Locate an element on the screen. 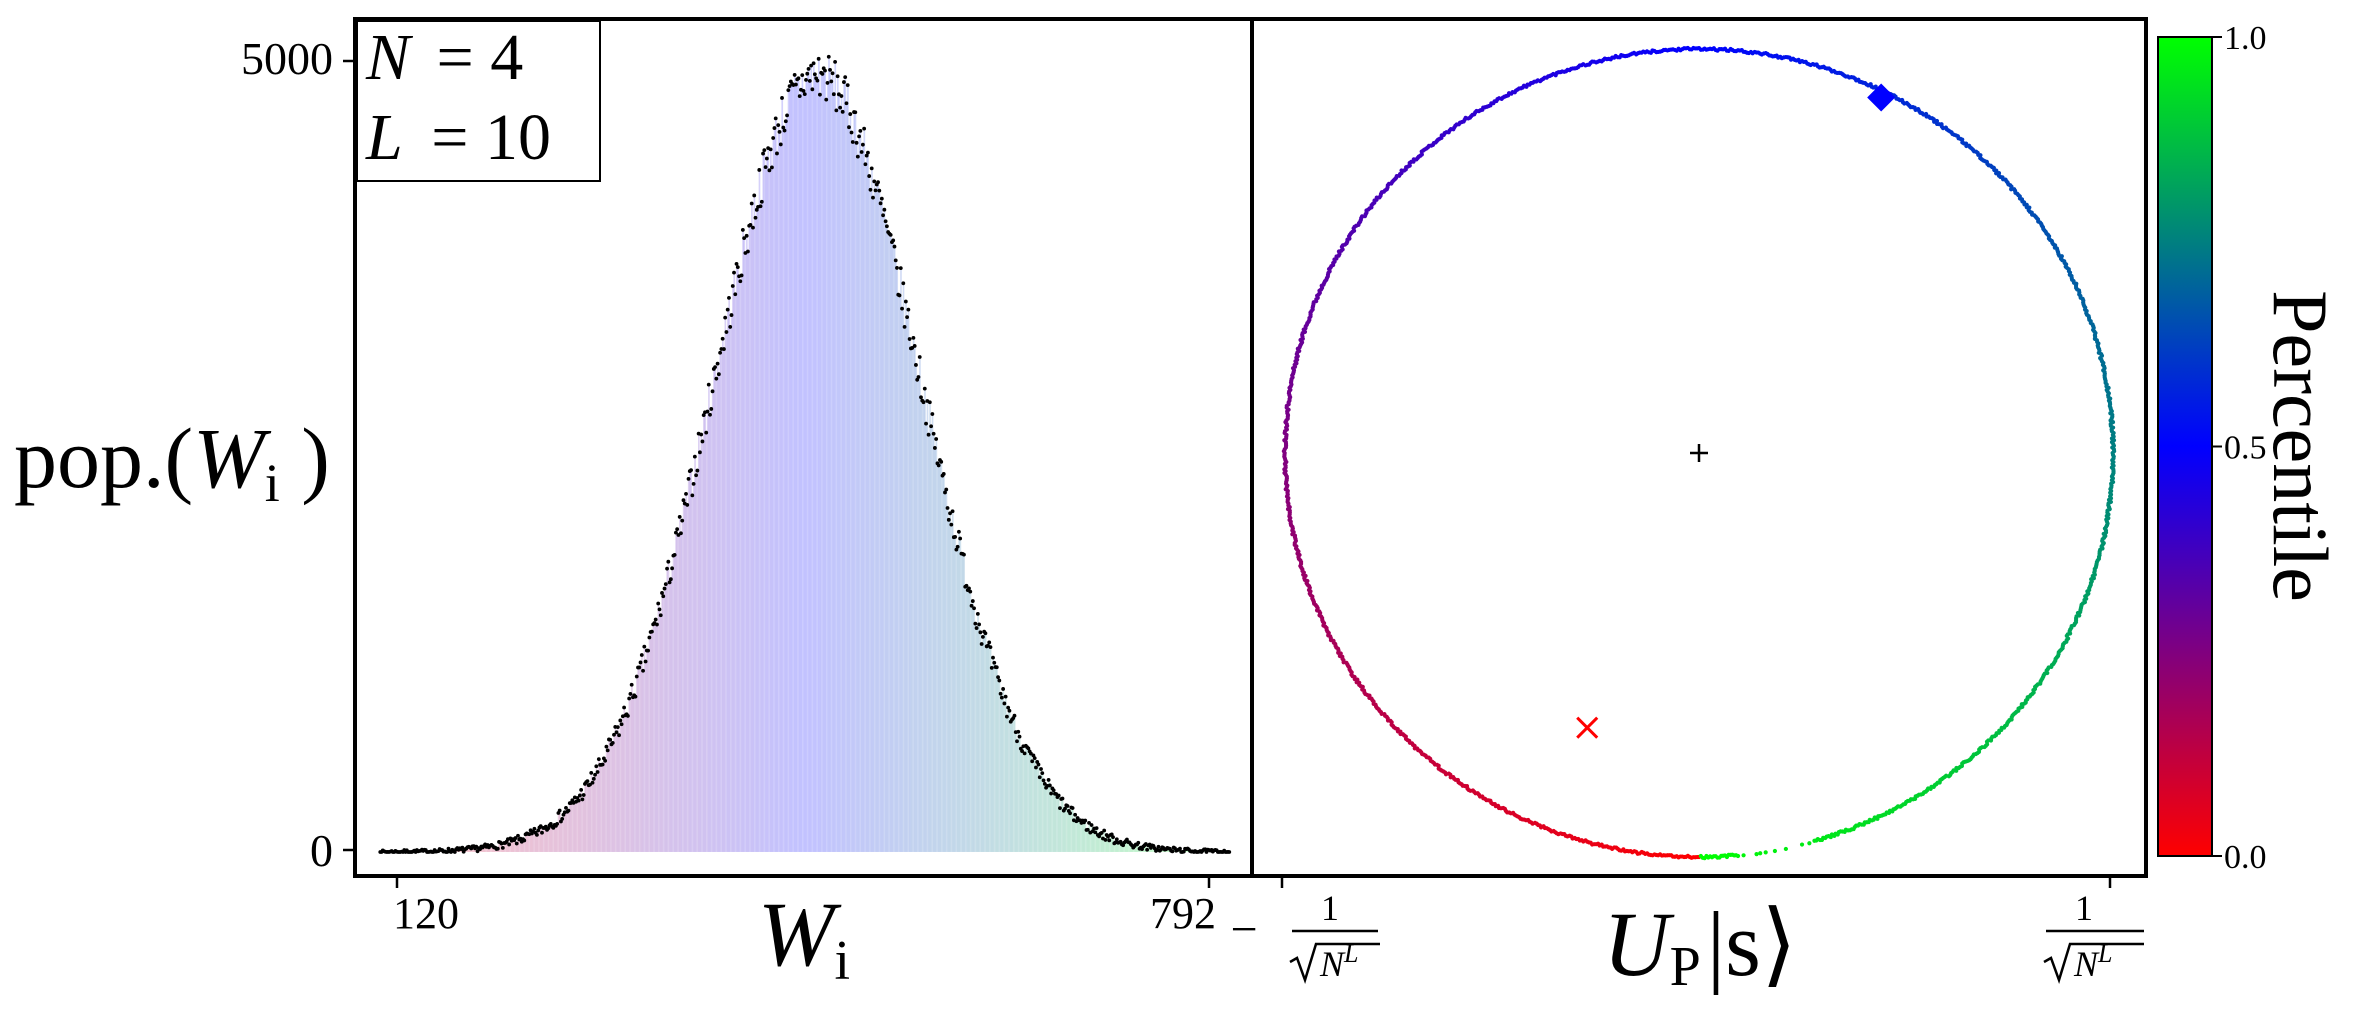  y-axis-label: pop.(Wi ) is located at coordinates (172, 461).